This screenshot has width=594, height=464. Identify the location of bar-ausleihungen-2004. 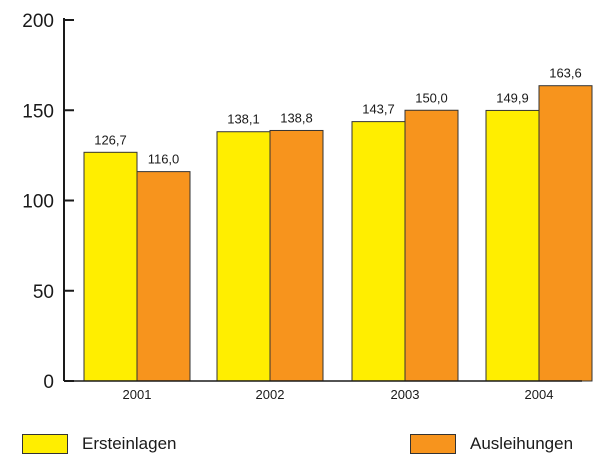
(565, 233).